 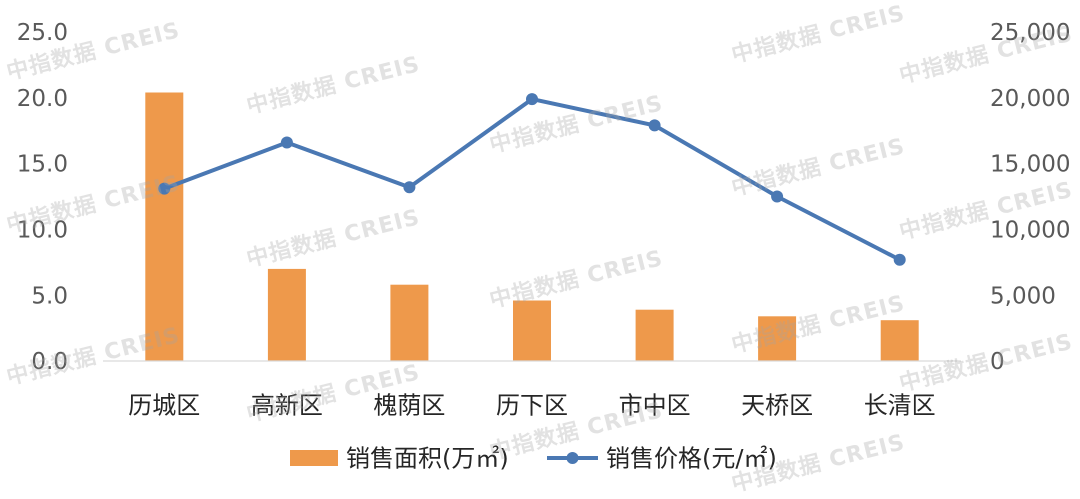 I want to click on left-axis-tick-label-1: 0.0, so click(x=49, y=362).